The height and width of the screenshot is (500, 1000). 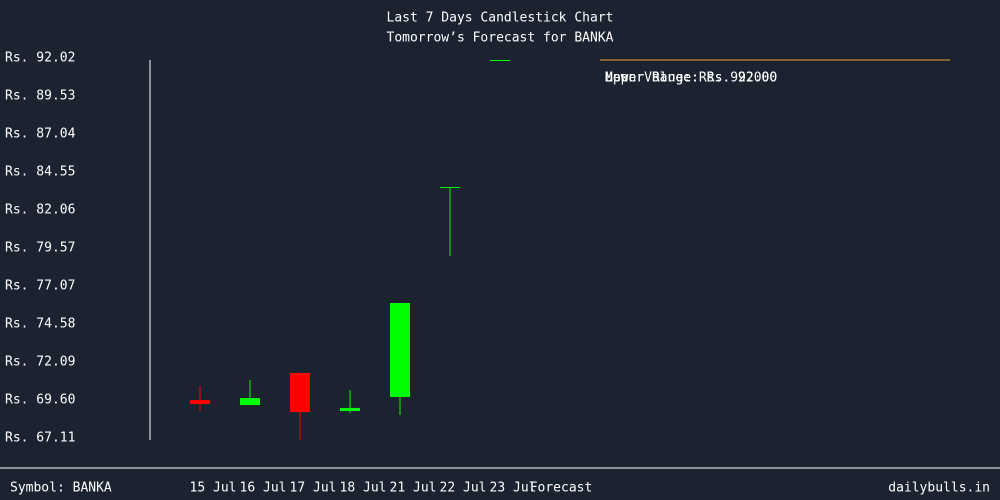 What do you see at coordinates (687, 78) in the screenshot?
I see `annotation: Mean Value: Rs. 92.00` at bounding box center [687, 78].